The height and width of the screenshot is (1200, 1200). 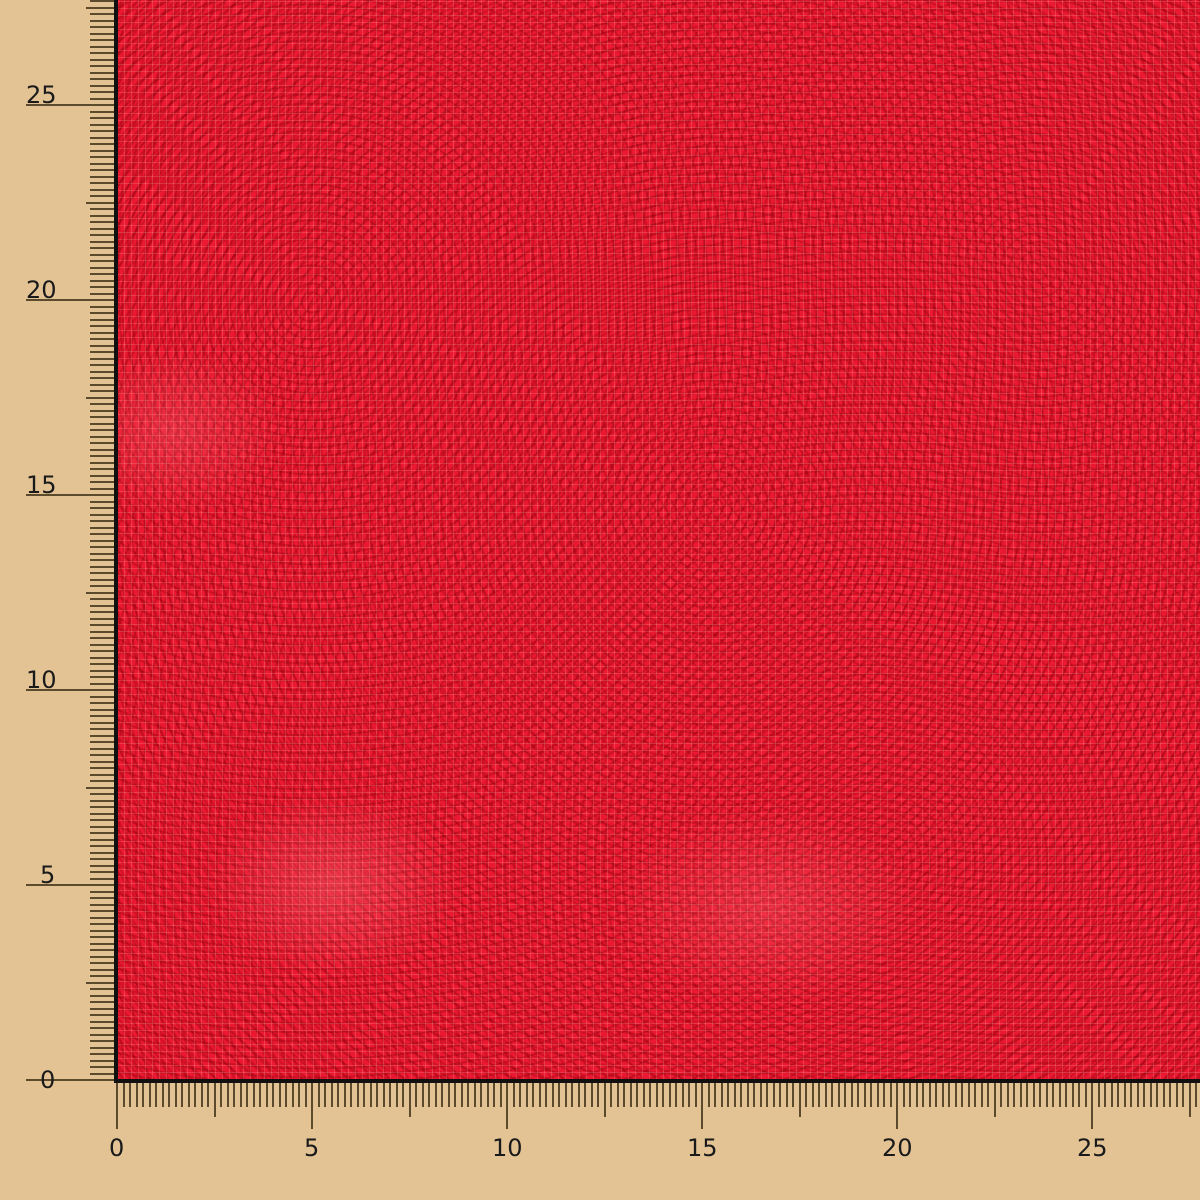 I want to click on ruler-label-y: 25, so click(x=41, y=95).